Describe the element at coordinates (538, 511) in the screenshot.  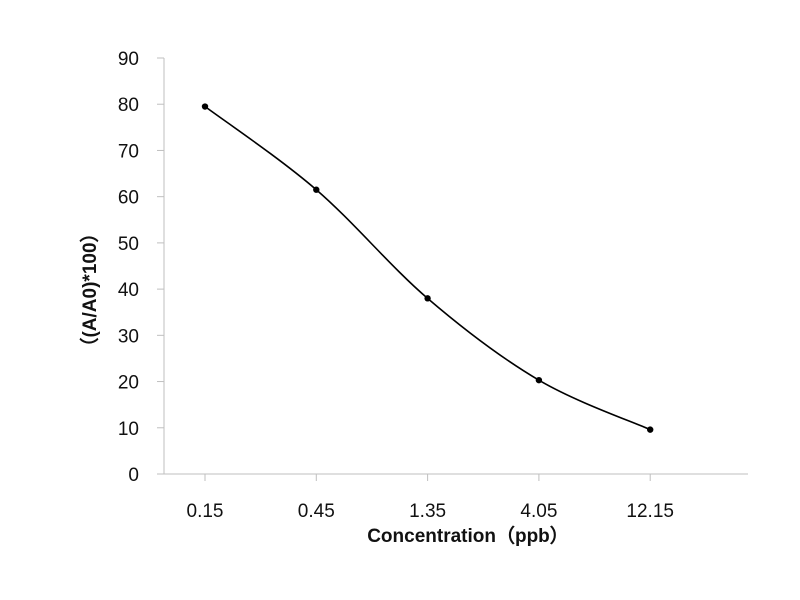
I see `x-tick-label: 4.05` at that location.